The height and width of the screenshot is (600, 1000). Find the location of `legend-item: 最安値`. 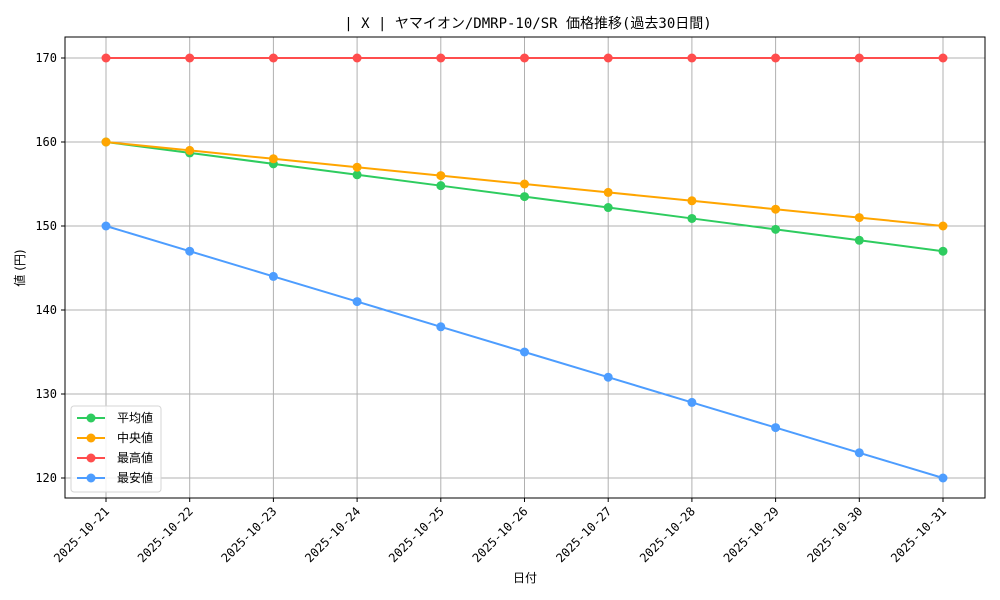

legend-item: 最安値 is located at coordinates (115, 477).